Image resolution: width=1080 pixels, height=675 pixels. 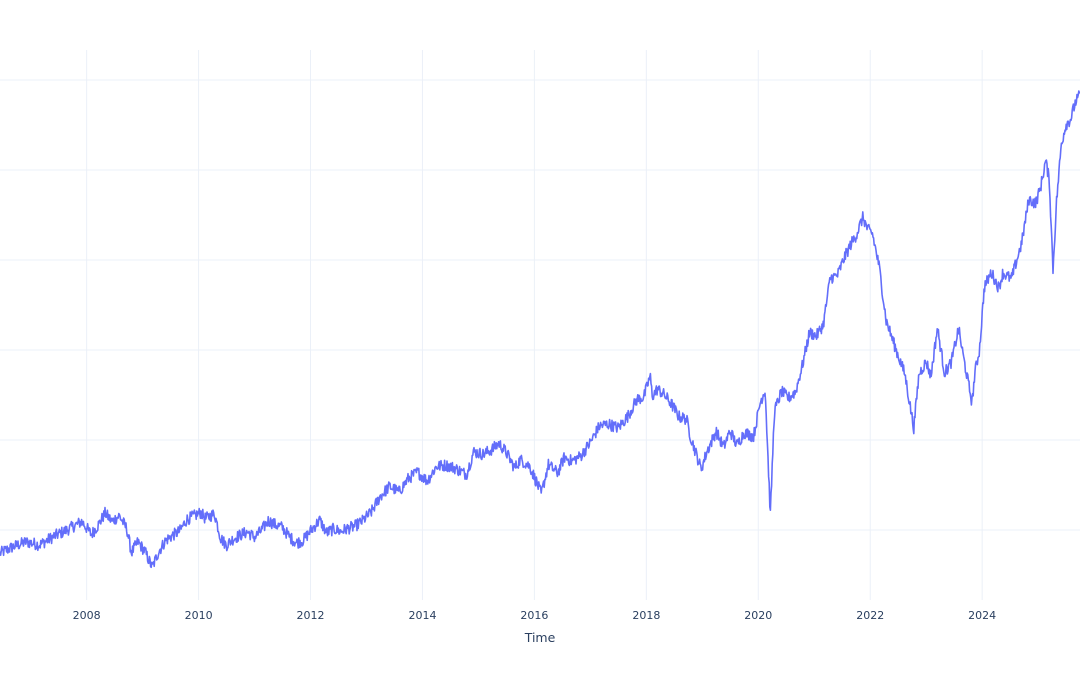 What do you see at coordinates (870, 615) in the screenshot?
I see `x-tick-label: 2022` at bounding box center [870, 615].